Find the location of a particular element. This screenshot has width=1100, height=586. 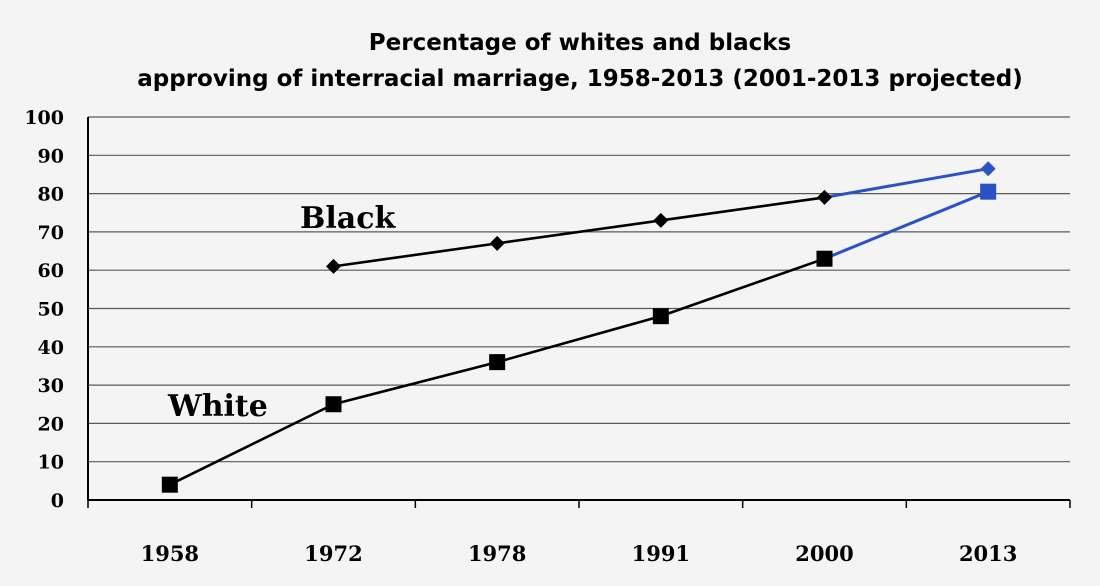

point-white-1972 is located at coordinates (333, 404).